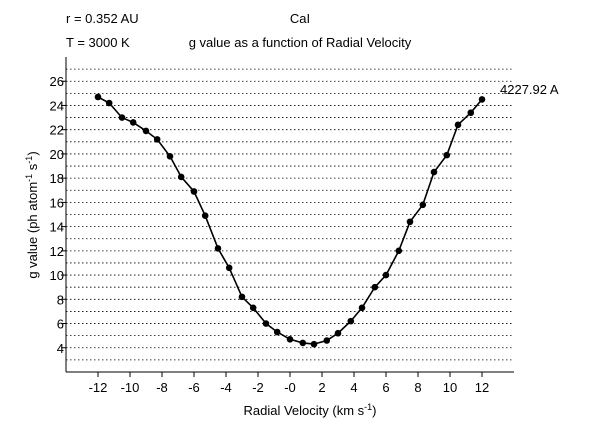 Image resolution: width=610 pixels, height=425 pixels. Describe the element at coordinates (98, 42) in the screenshot. I see `annotation-temperature: T = 3000 K` at that location.